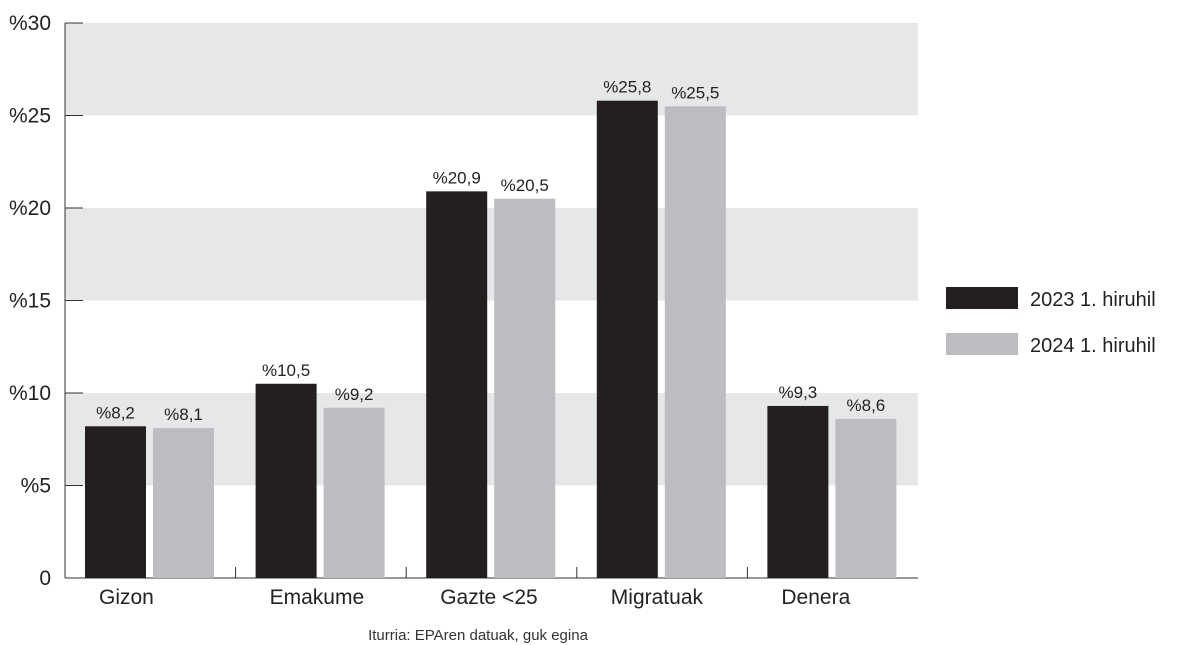 This screenshot has height=645, width=1178. Describe the element at coordinates (695, 92) in the screenshot. I see `data-label: %25,5` at that location.